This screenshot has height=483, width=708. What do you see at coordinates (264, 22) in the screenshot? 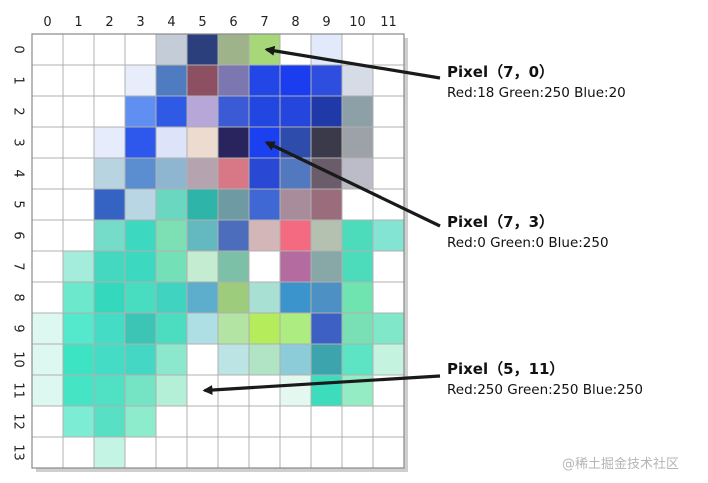
I see `column-label: 7` at bounding box center [264, 22].